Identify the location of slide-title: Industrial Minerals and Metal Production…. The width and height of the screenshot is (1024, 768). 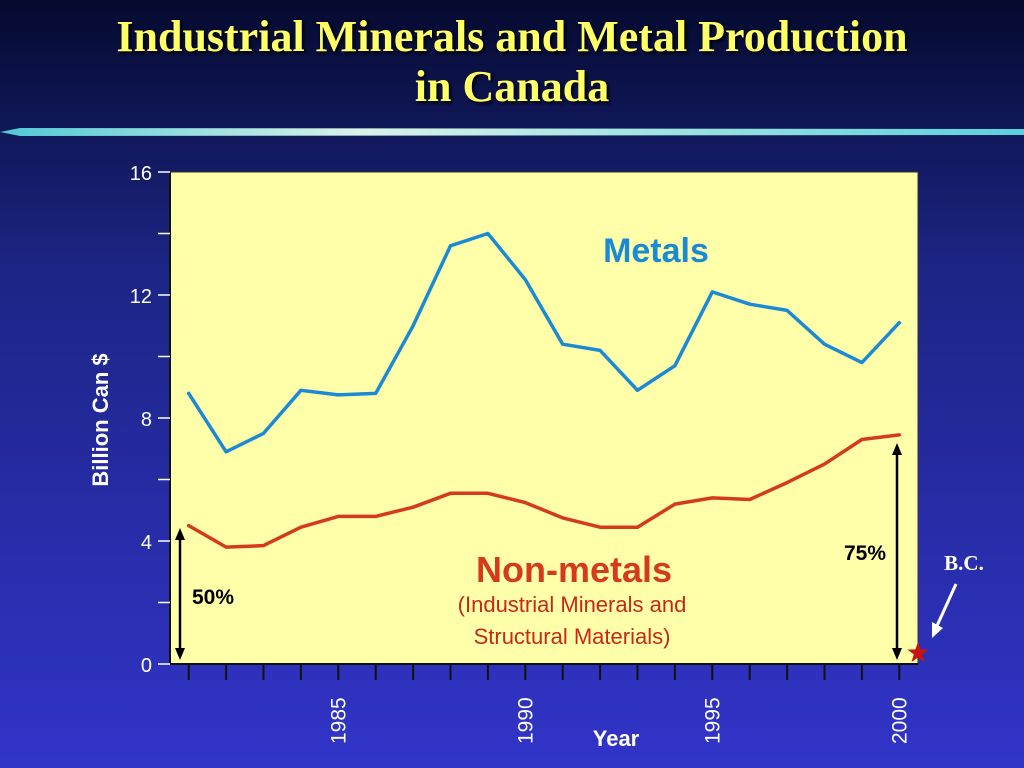
(512, 62).